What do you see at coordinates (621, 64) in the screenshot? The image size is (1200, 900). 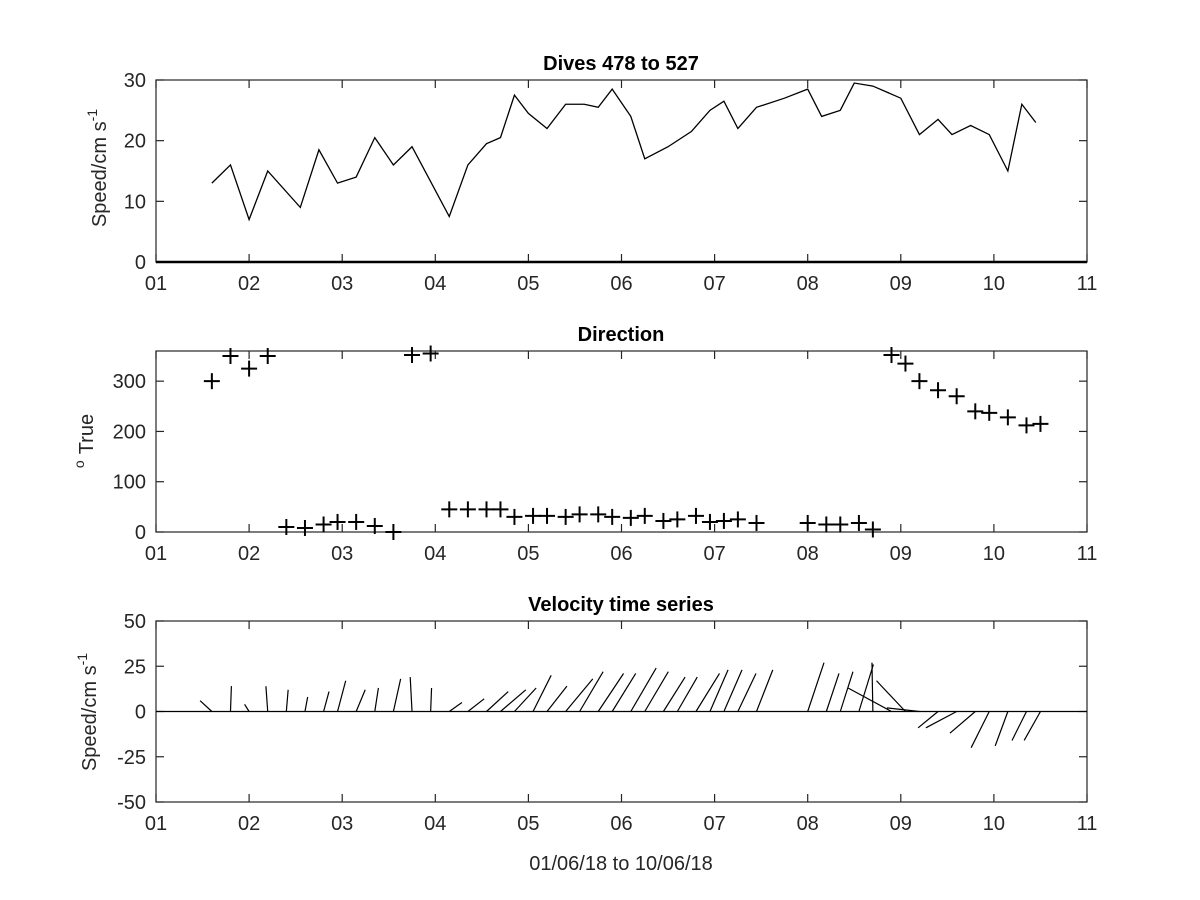 I see `speed-chart-title: Dives 478 to 527` at bounding box center [621, 64].